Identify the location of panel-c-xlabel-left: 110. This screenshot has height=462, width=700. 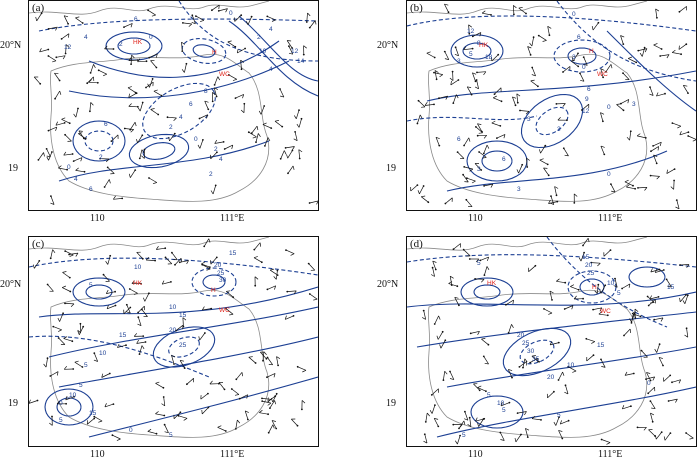
(97, 454).